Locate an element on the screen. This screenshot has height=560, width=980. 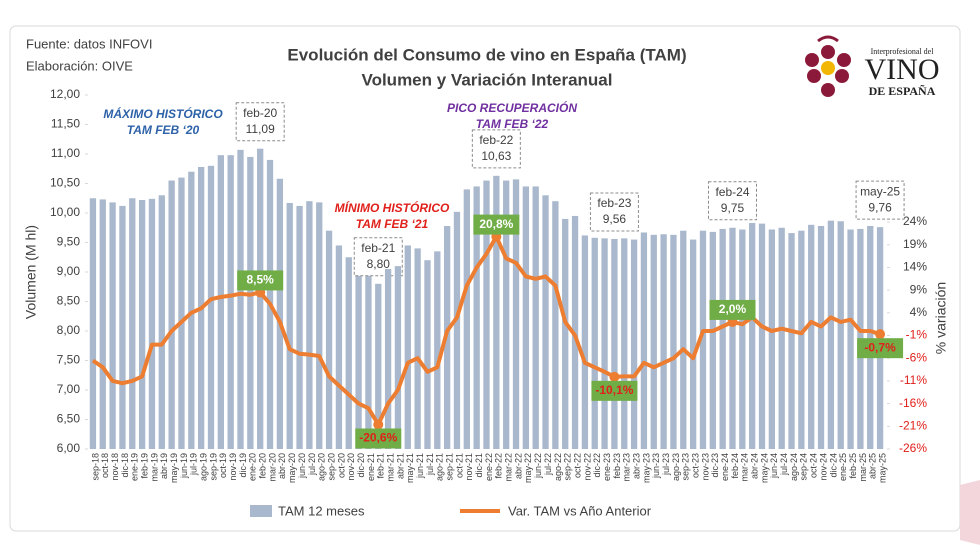
x-tick-label: abr-19 is located at coordinates (164, 466).